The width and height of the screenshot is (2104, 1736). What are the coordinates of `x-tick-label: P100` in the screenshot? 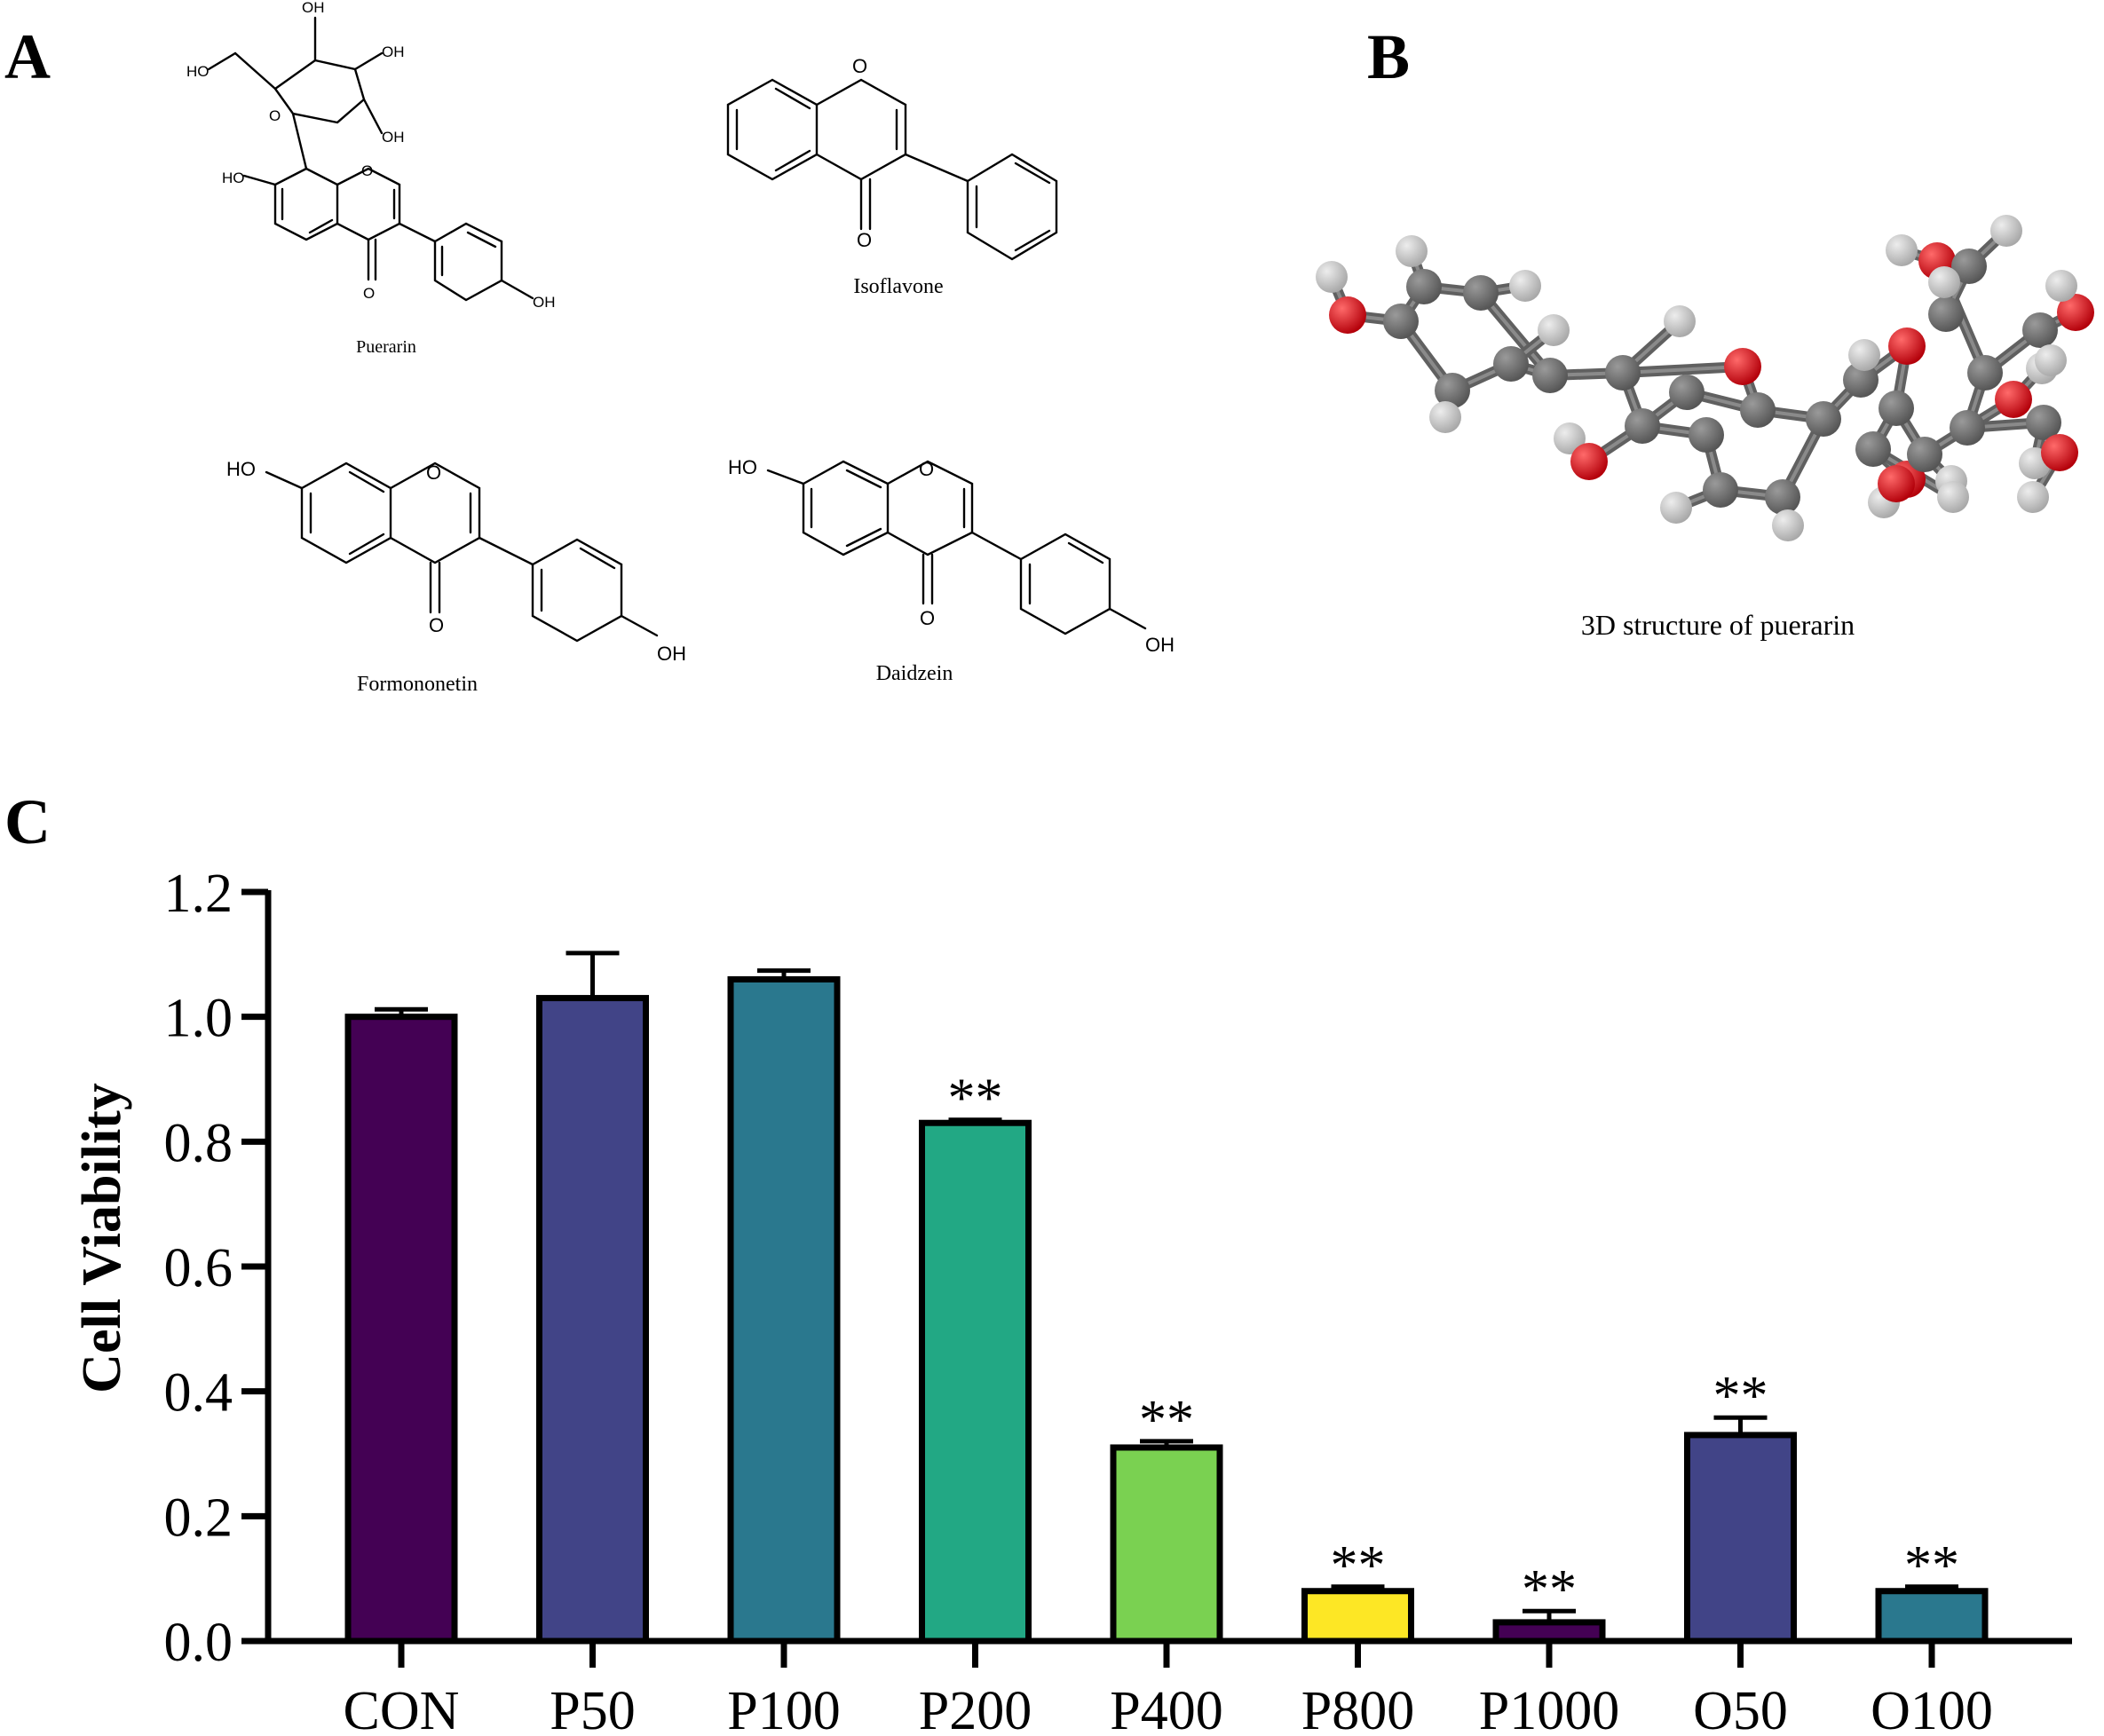 It's located at (783, 1708).